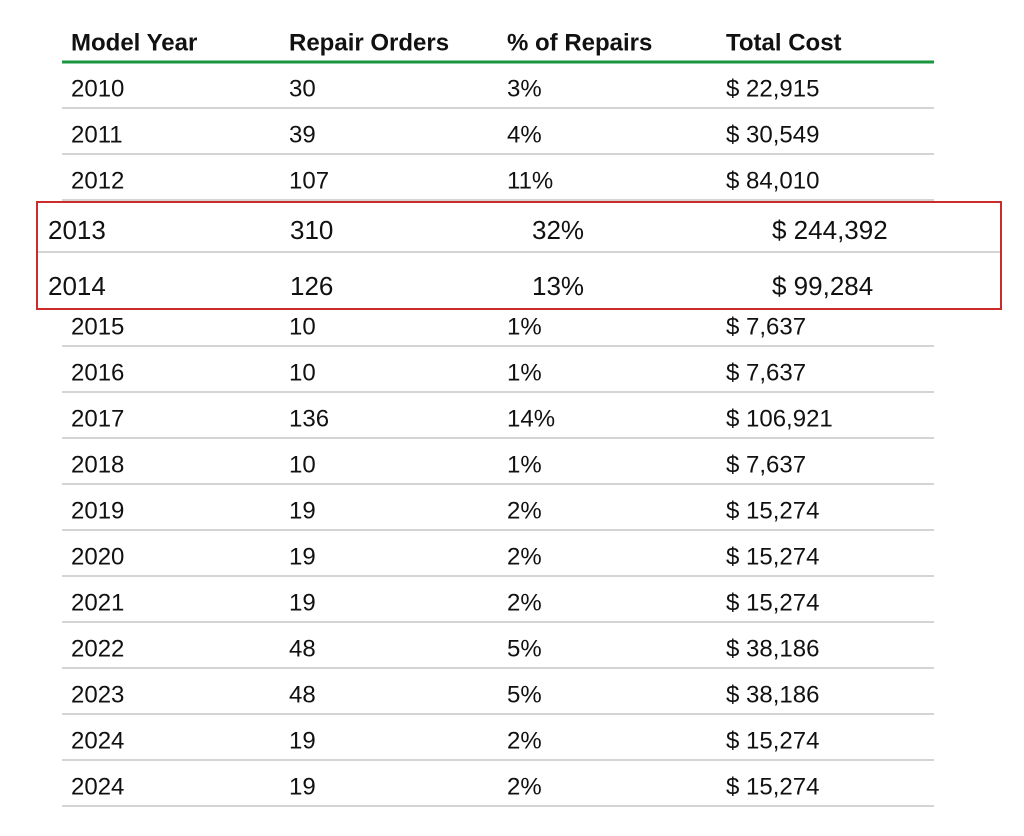 Image resolution: width=1024 pixels, height=836 pixels. What do you see at coordinates (97, 648) in the screenshot?
I see `cell: 2022` at bounding box center [97, 648].